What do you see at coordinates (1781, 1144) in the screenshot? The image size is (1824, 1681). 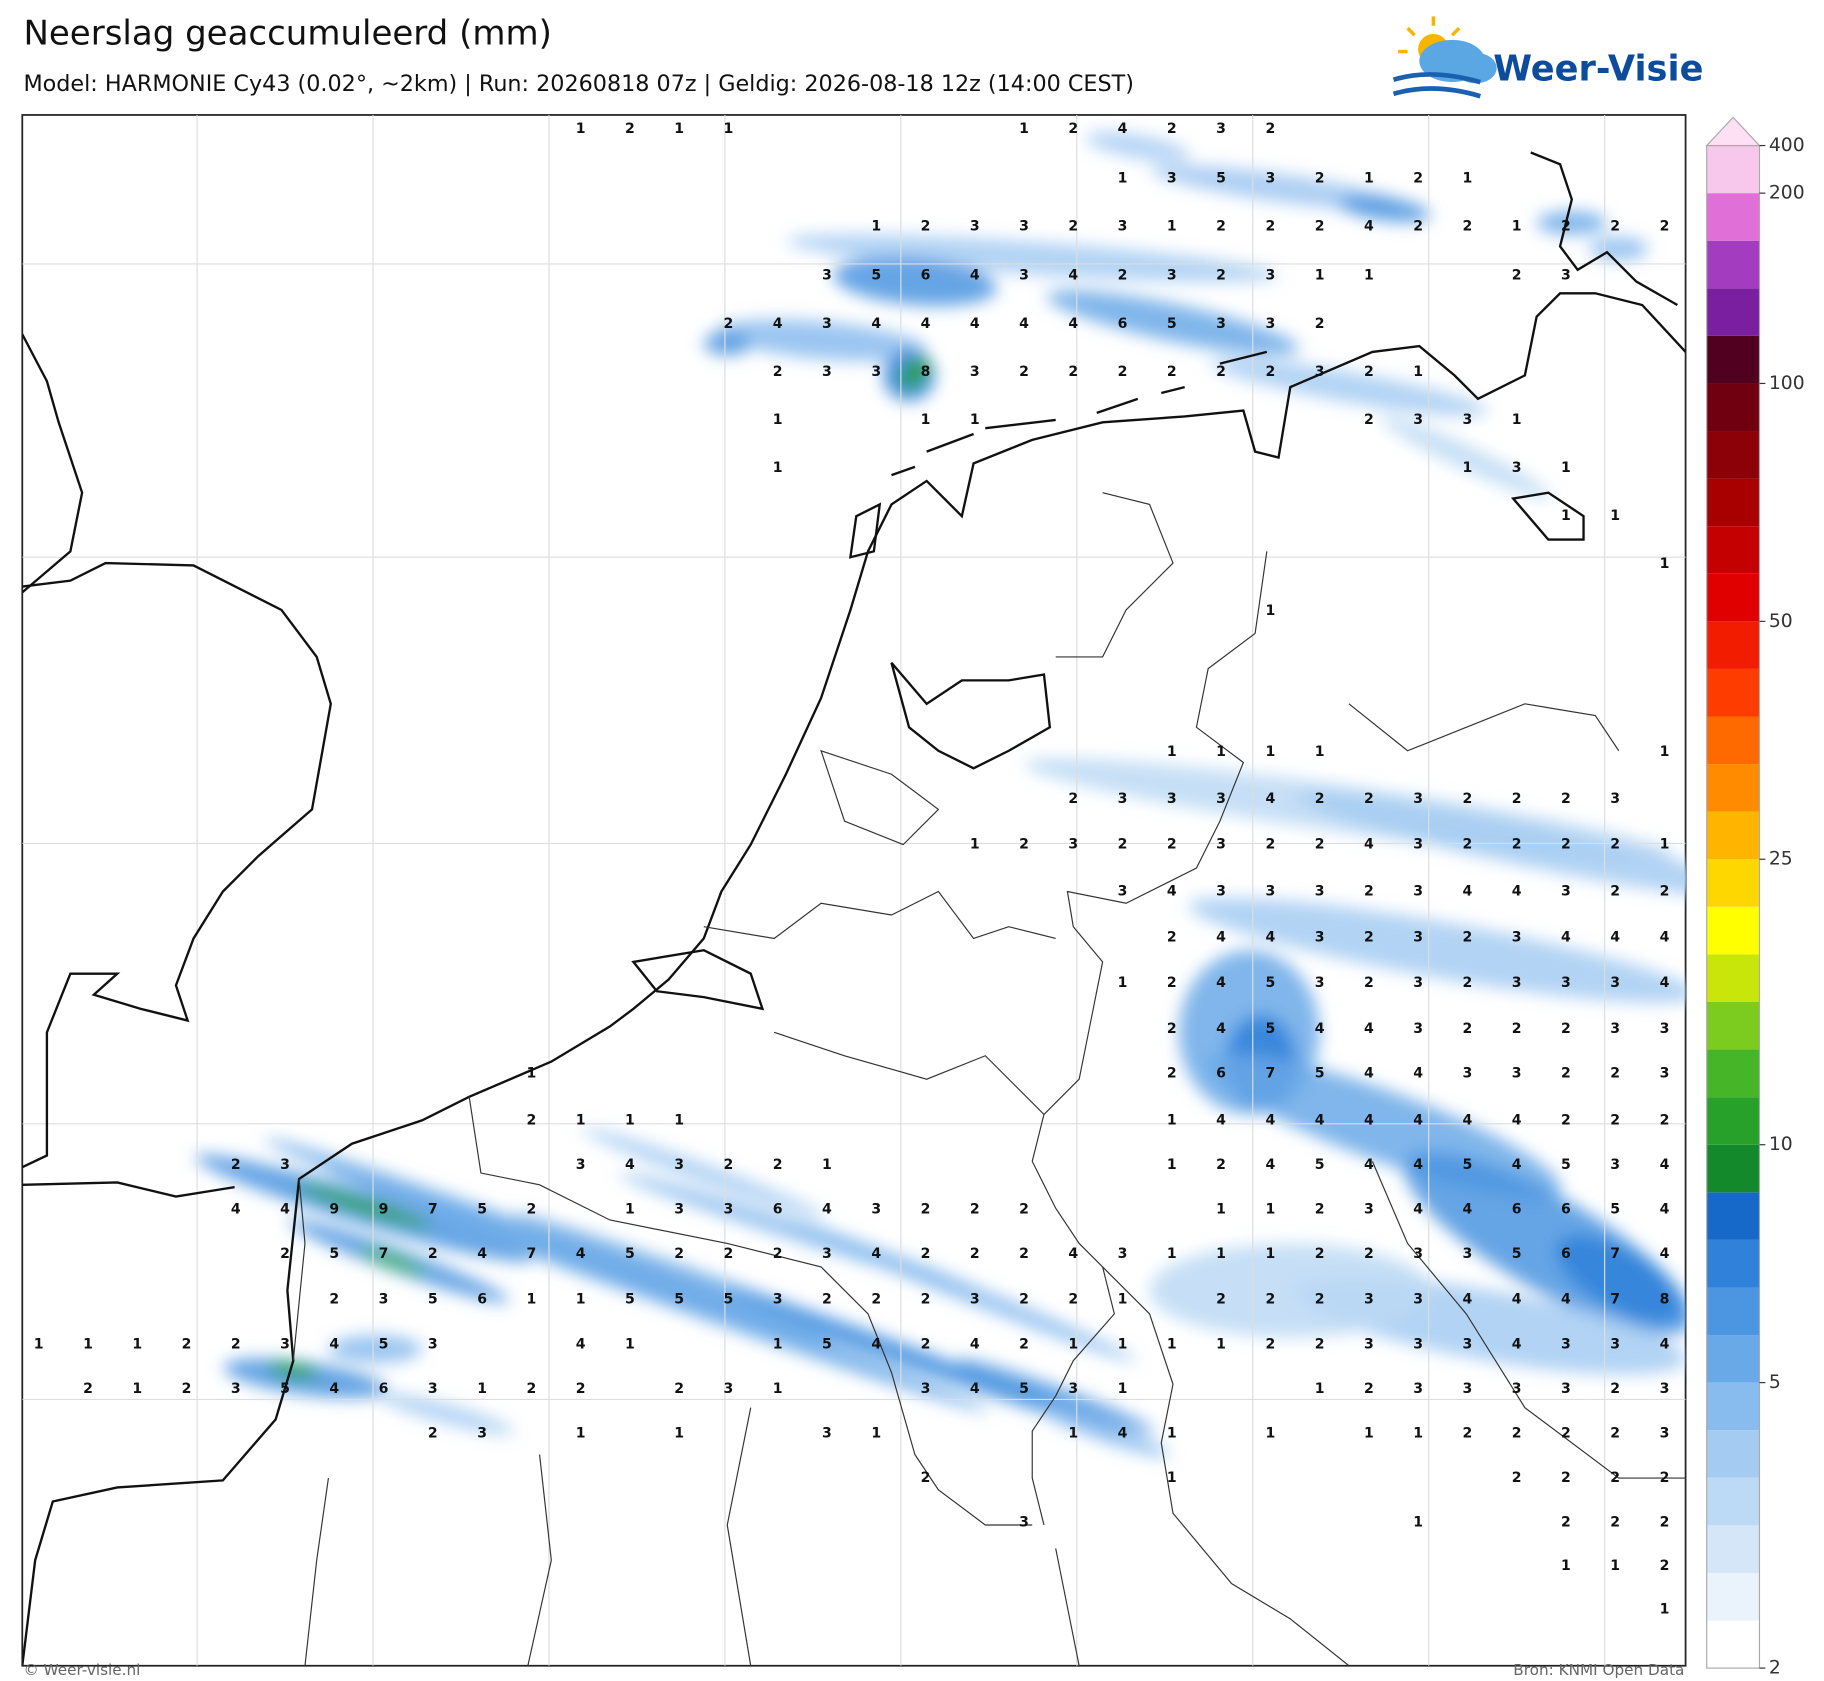 I see `colorbar-label: 10` at bounding box center [1781, 1144].